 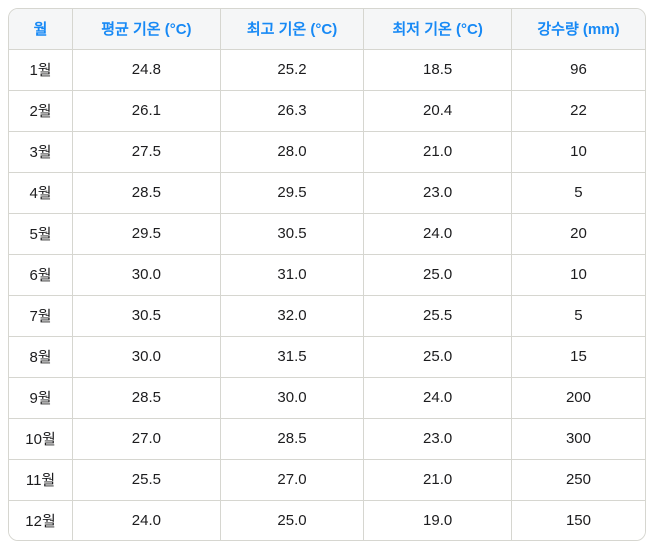 I want to click on min-temp-cell: 25.5, so click(x=437, y=316).